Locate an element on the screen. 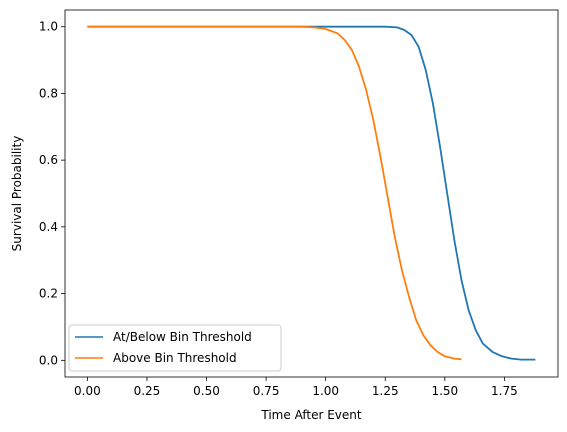 Image resolution: width=567 pixels, height=432 pixels. y-tick-label: 0.2 is located at coordinates (48, 294).